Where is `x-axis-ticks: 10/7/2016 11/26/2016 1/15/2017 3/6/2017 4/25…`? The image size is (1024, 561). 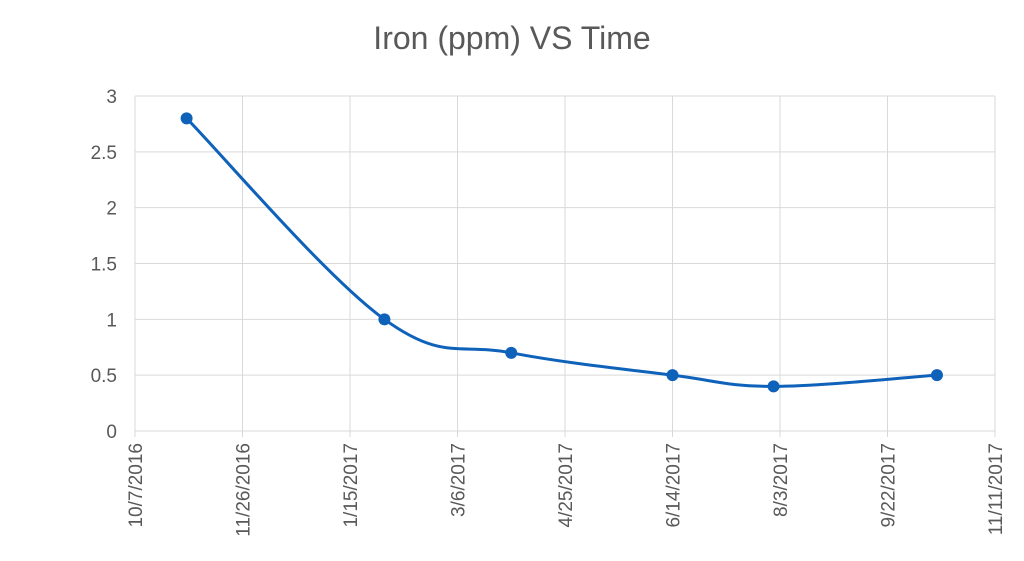
x-axis-ticks: 10/7/2016 11/26/2016 1/15/2017 3/6/2017 4/25… is located at coordinates (566, 490).